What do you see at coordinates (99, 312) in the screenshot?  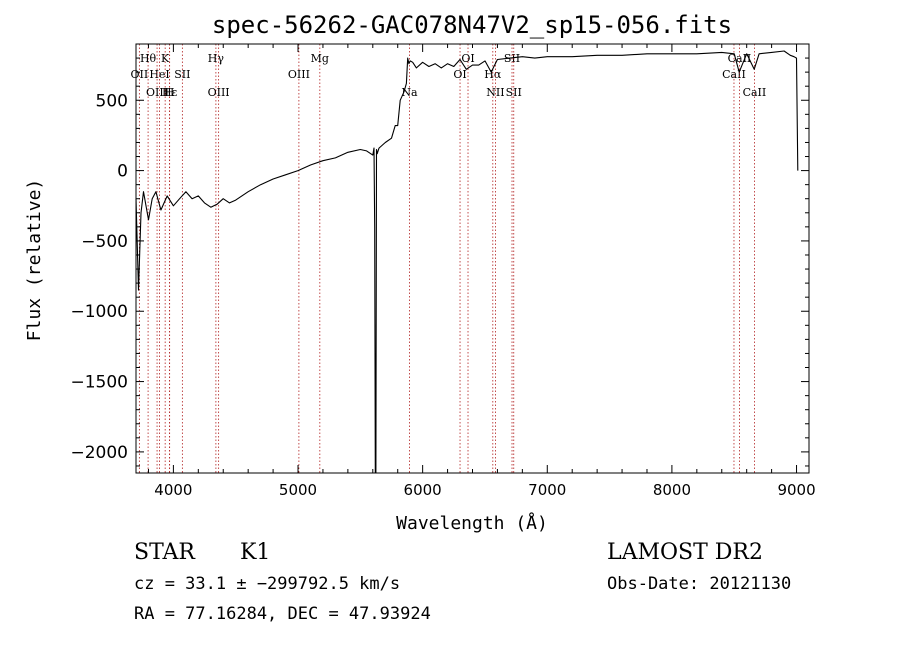 I see `y-tick-label: −1000` at bounding box center [99, 312].